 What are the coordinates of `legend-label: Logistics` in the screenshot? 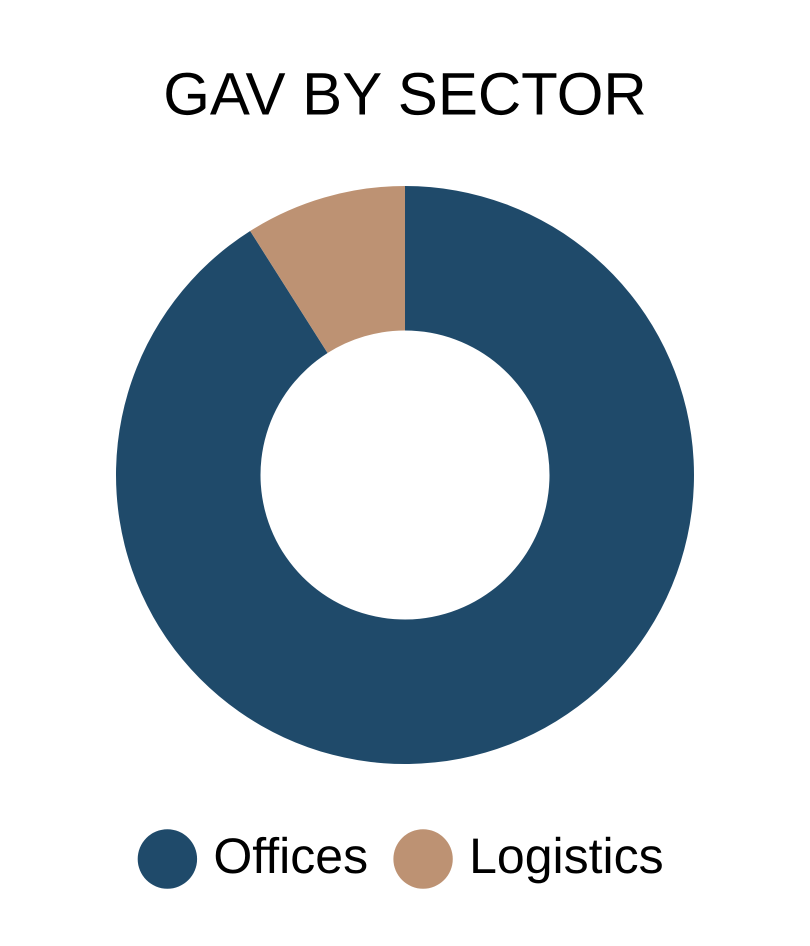 It's located at (566, 856).